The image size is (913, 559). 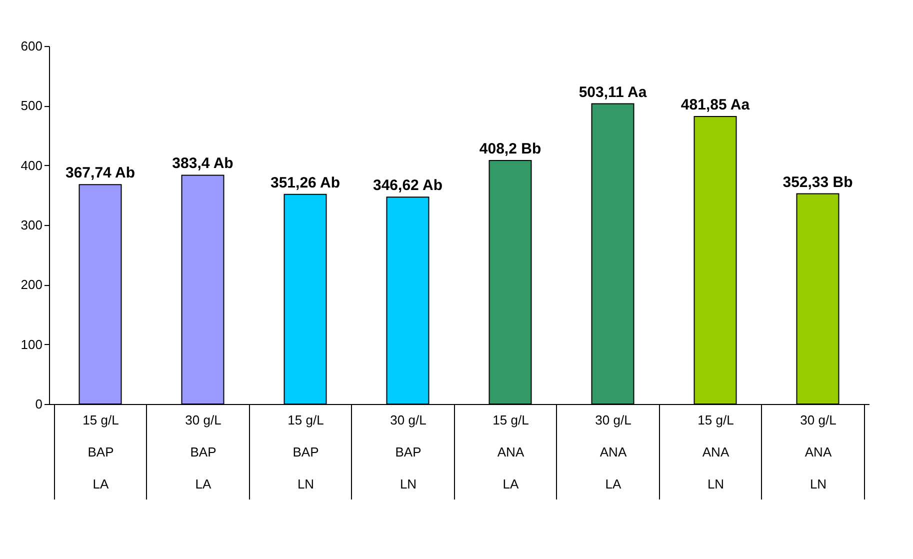 I want to click on category-label: 30 g/L BAP LA, so click(x=203, y=452).